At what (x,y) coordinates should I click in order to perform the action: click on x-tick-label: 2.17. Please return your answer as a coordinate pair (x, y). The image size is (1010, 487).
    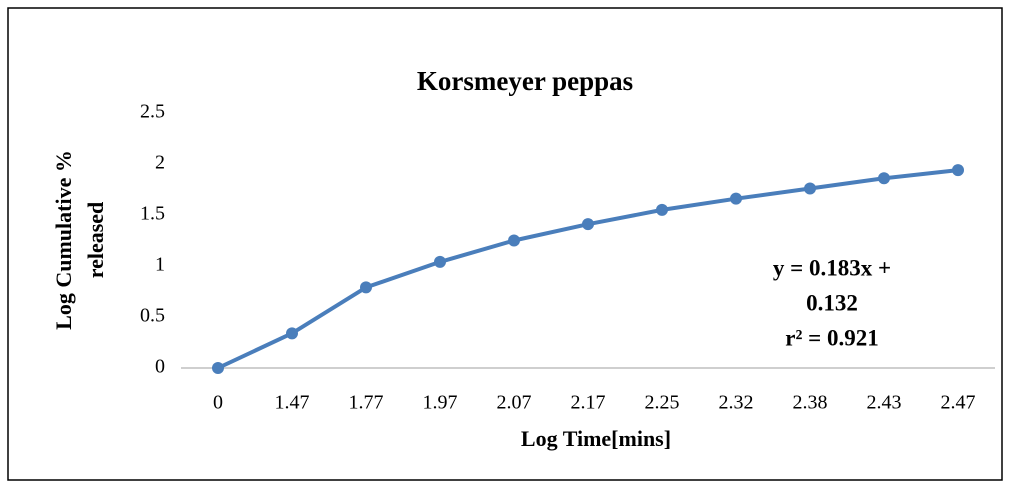
    Looking at the image, I should click on (588, 403).